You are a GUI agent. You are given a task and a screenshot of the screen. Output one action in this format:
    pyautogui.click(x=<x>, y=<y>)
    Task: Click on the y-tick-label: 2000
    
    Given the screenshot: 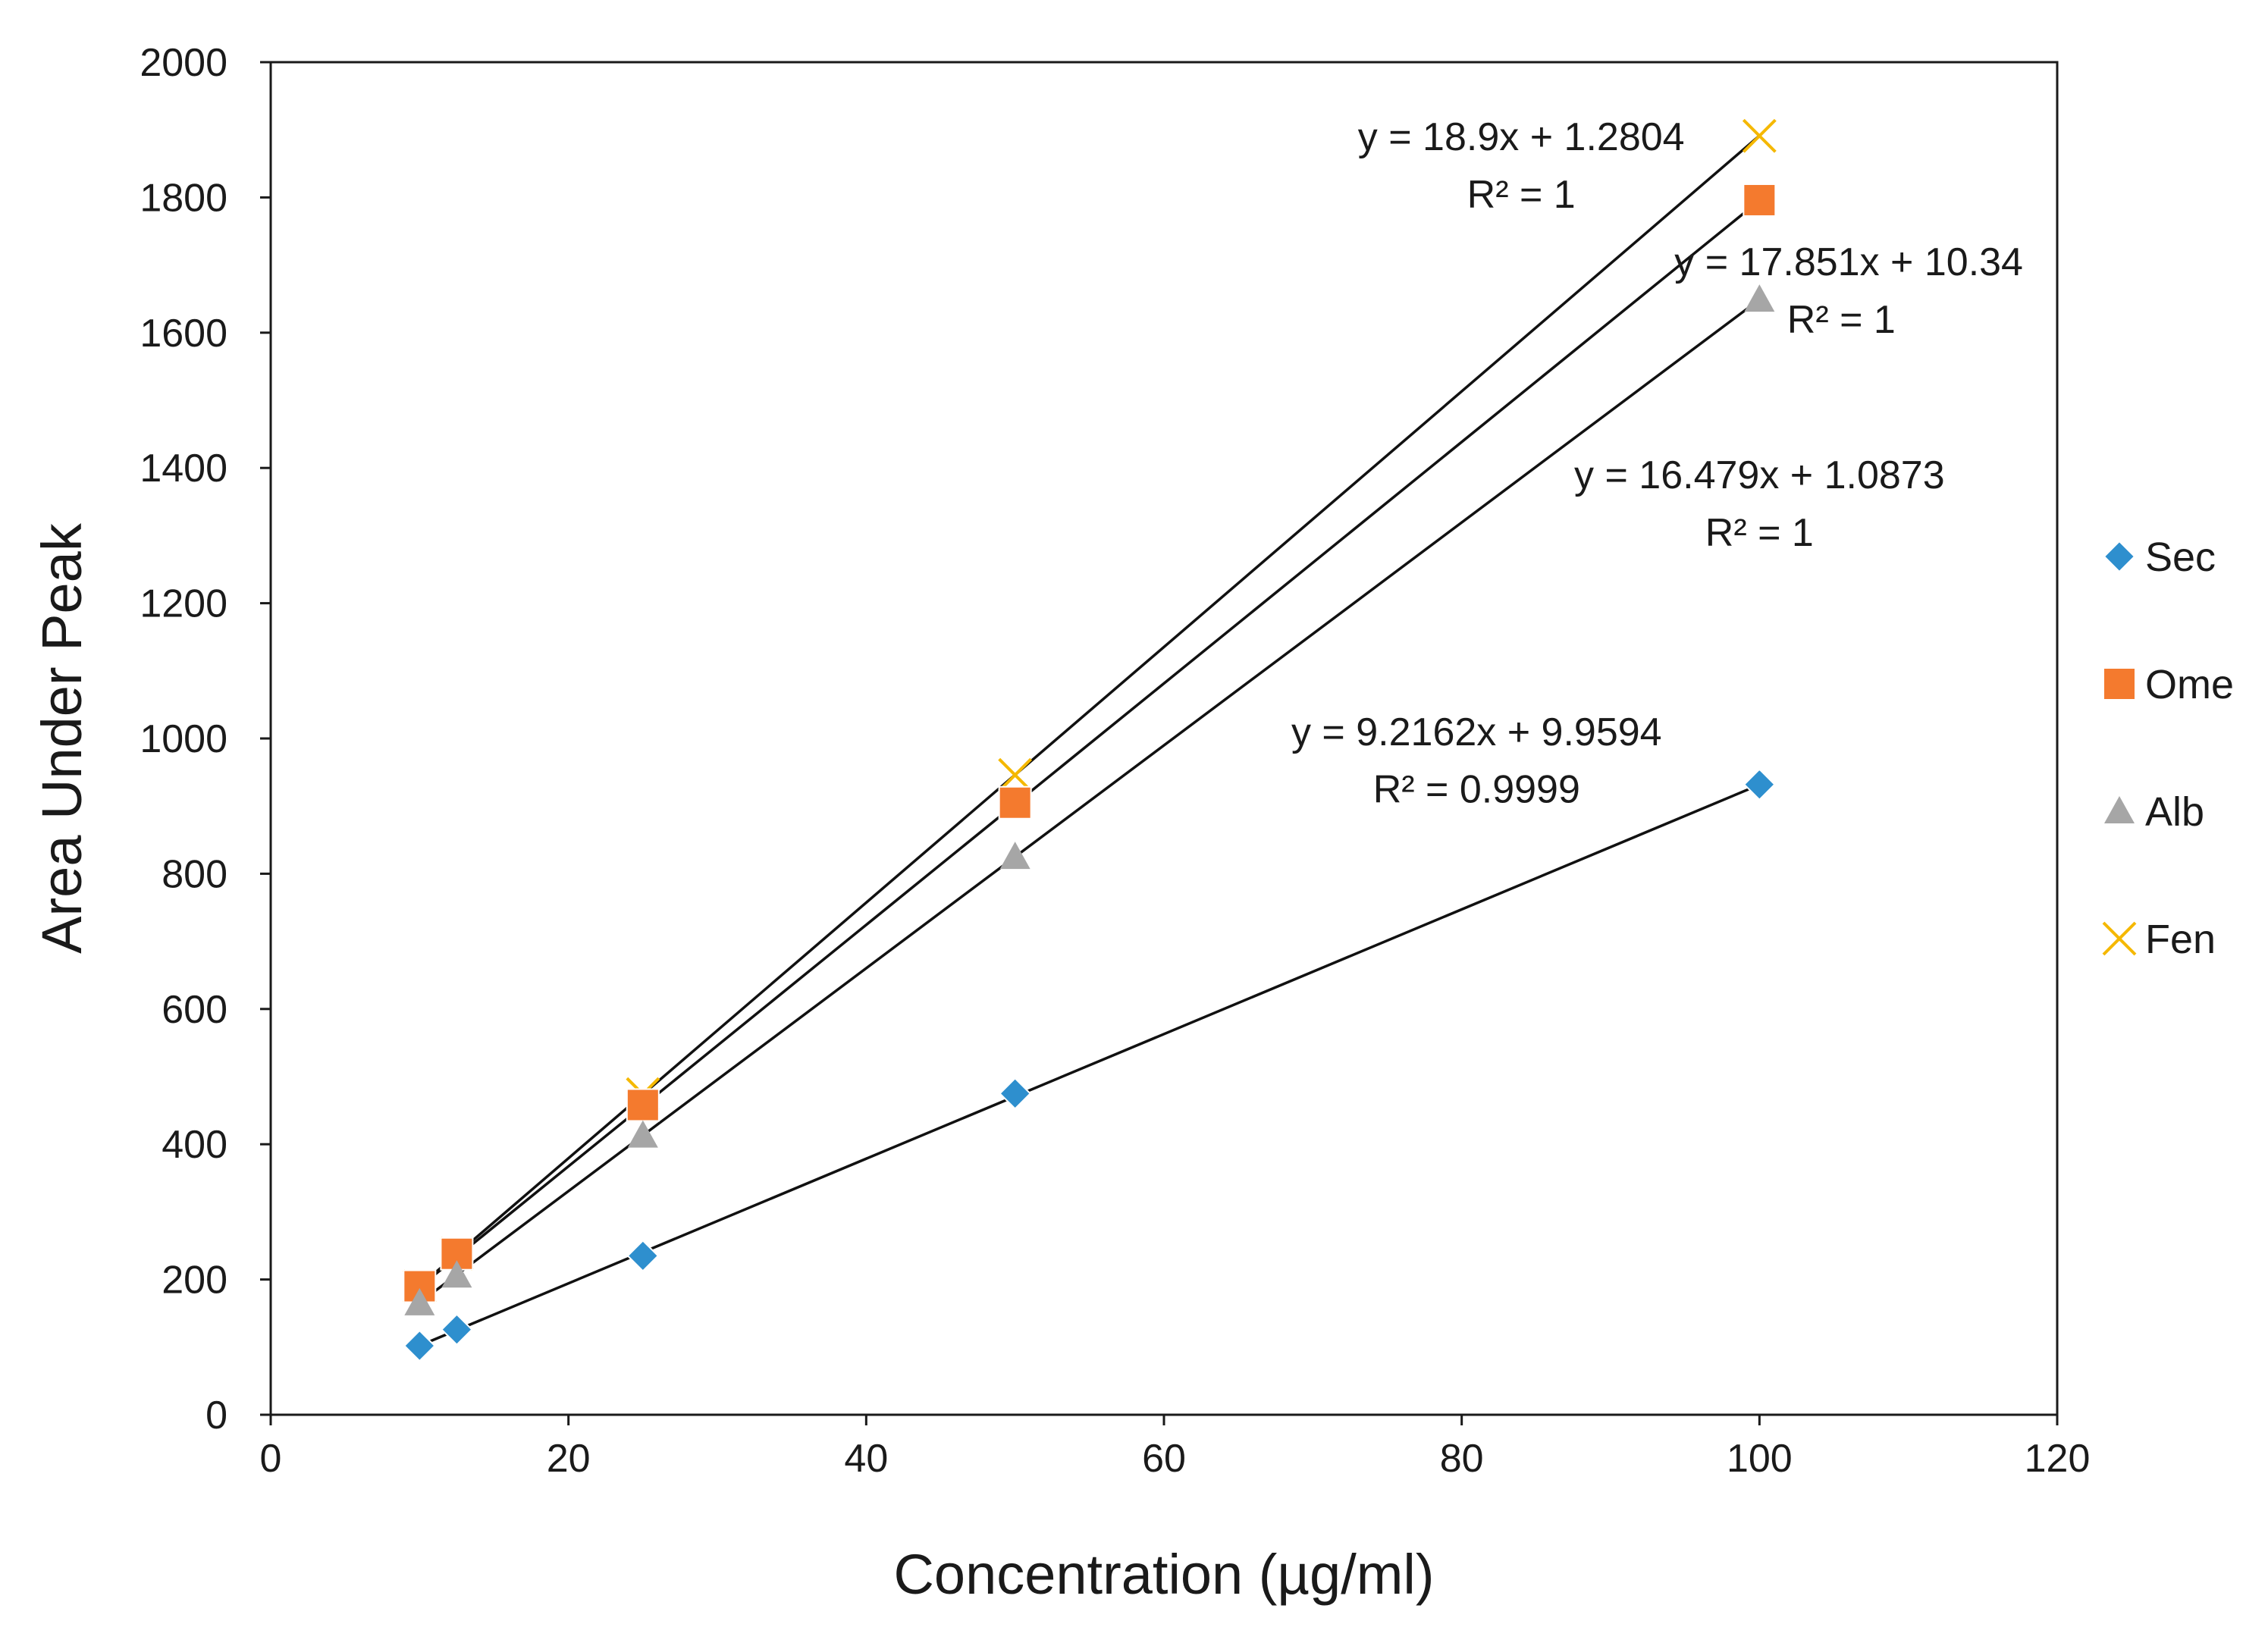 What is the action you would take?
    pyautogui.click(x=183, y=63)
    